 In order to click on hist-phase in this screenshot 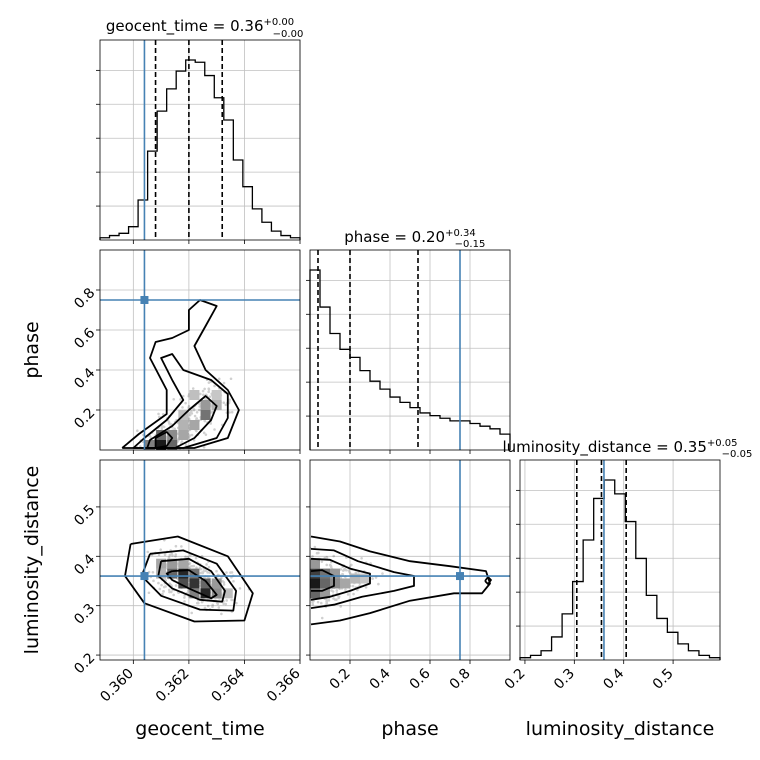, I will do `click(408, 351)`.